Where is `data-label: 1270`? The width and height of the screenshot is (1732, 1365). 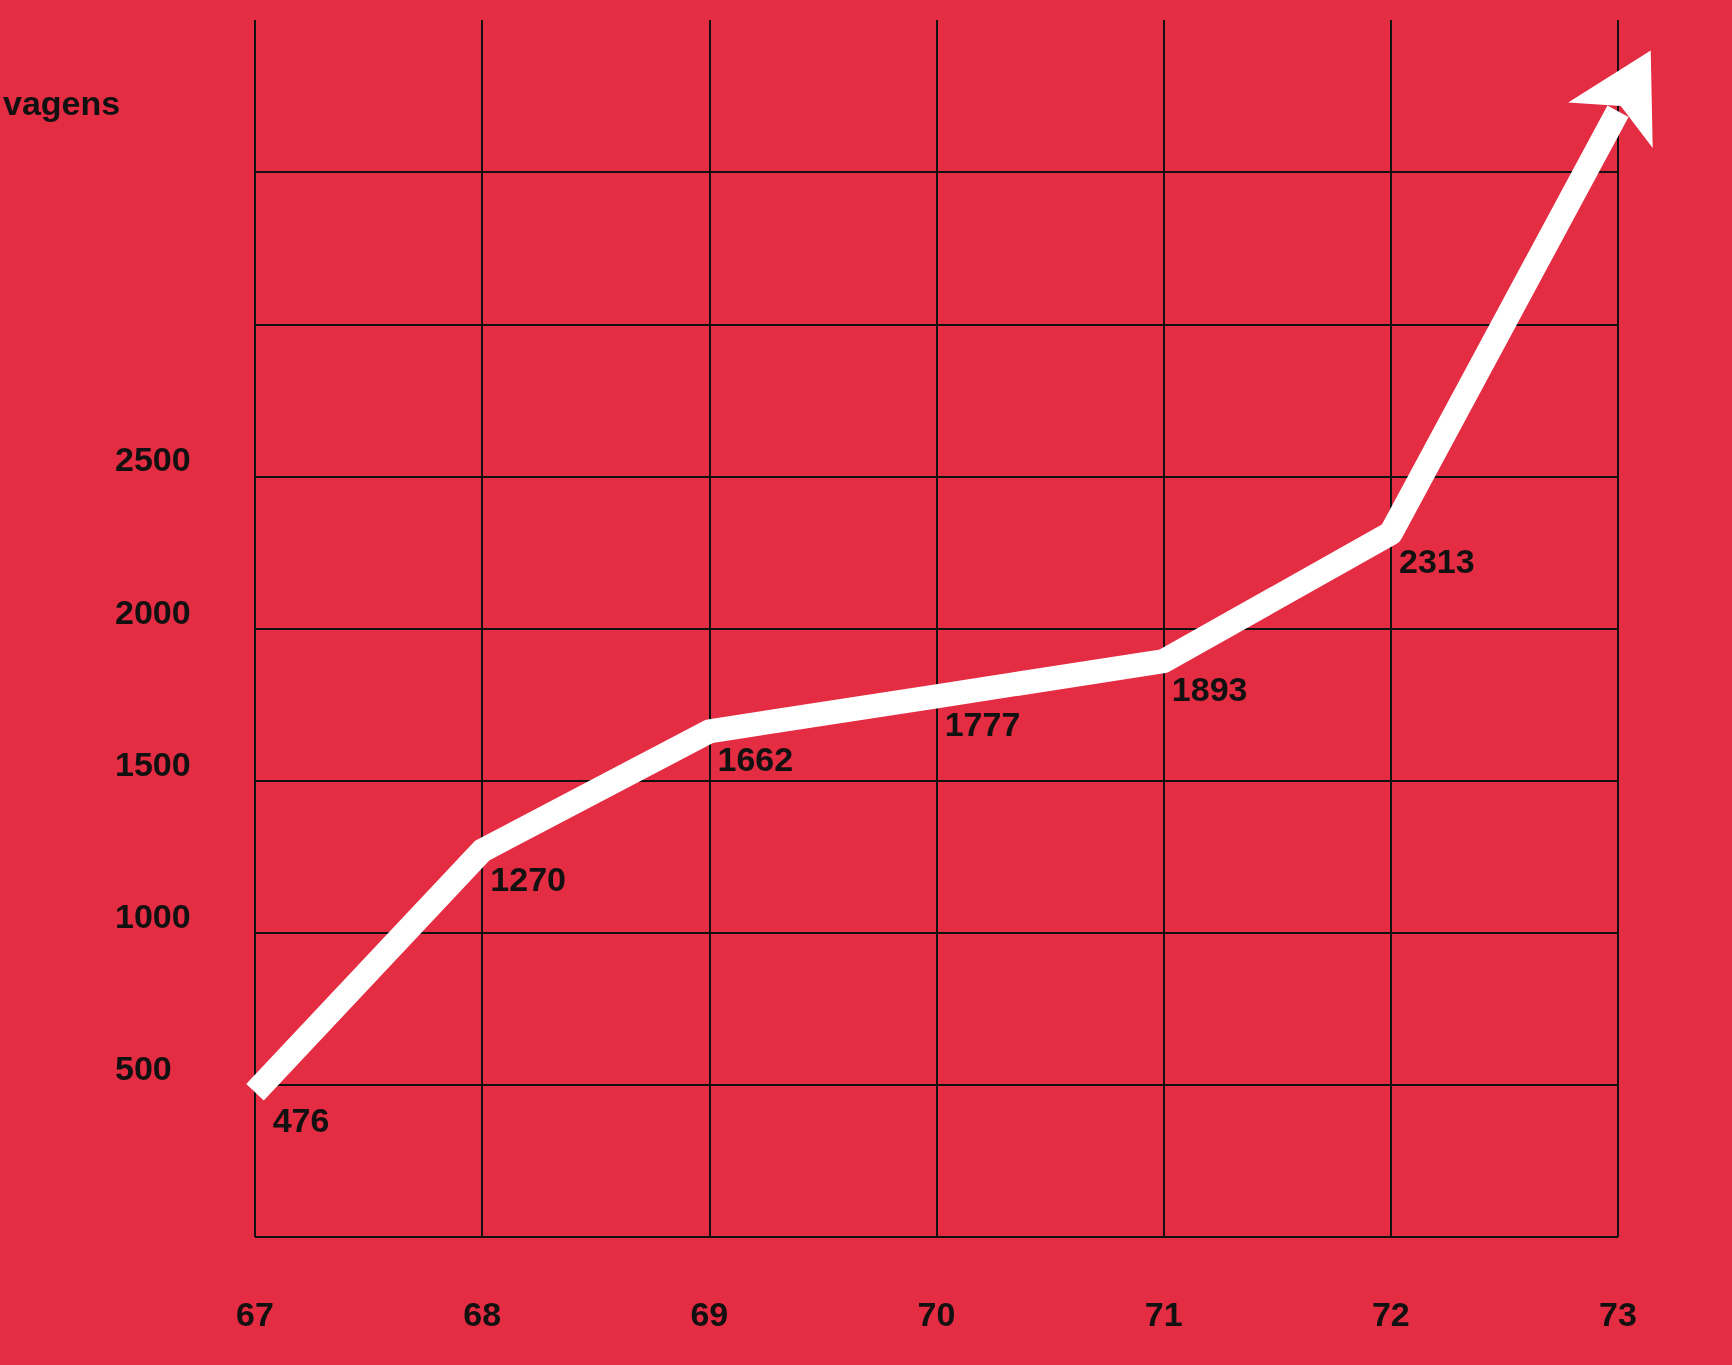
data-label: 1270 is located at coordinates (528, 878).